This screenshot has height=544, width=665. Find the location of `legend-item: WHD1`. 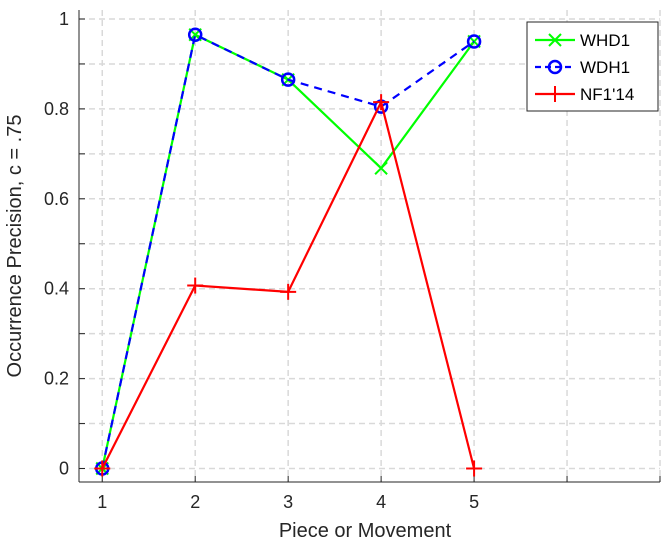

legend-item: WHD1 is located at coordinates (582, 40).